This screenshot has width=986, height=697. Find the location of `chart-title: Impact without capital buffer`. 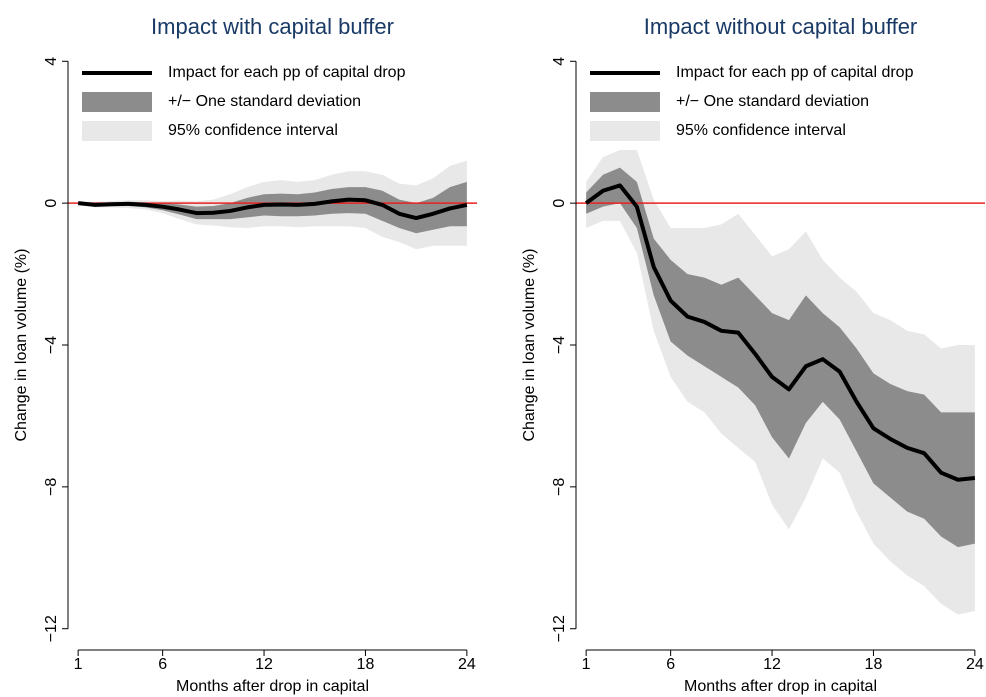

chart-title: Impact without capital buffer is located at coordinates (781, 26).